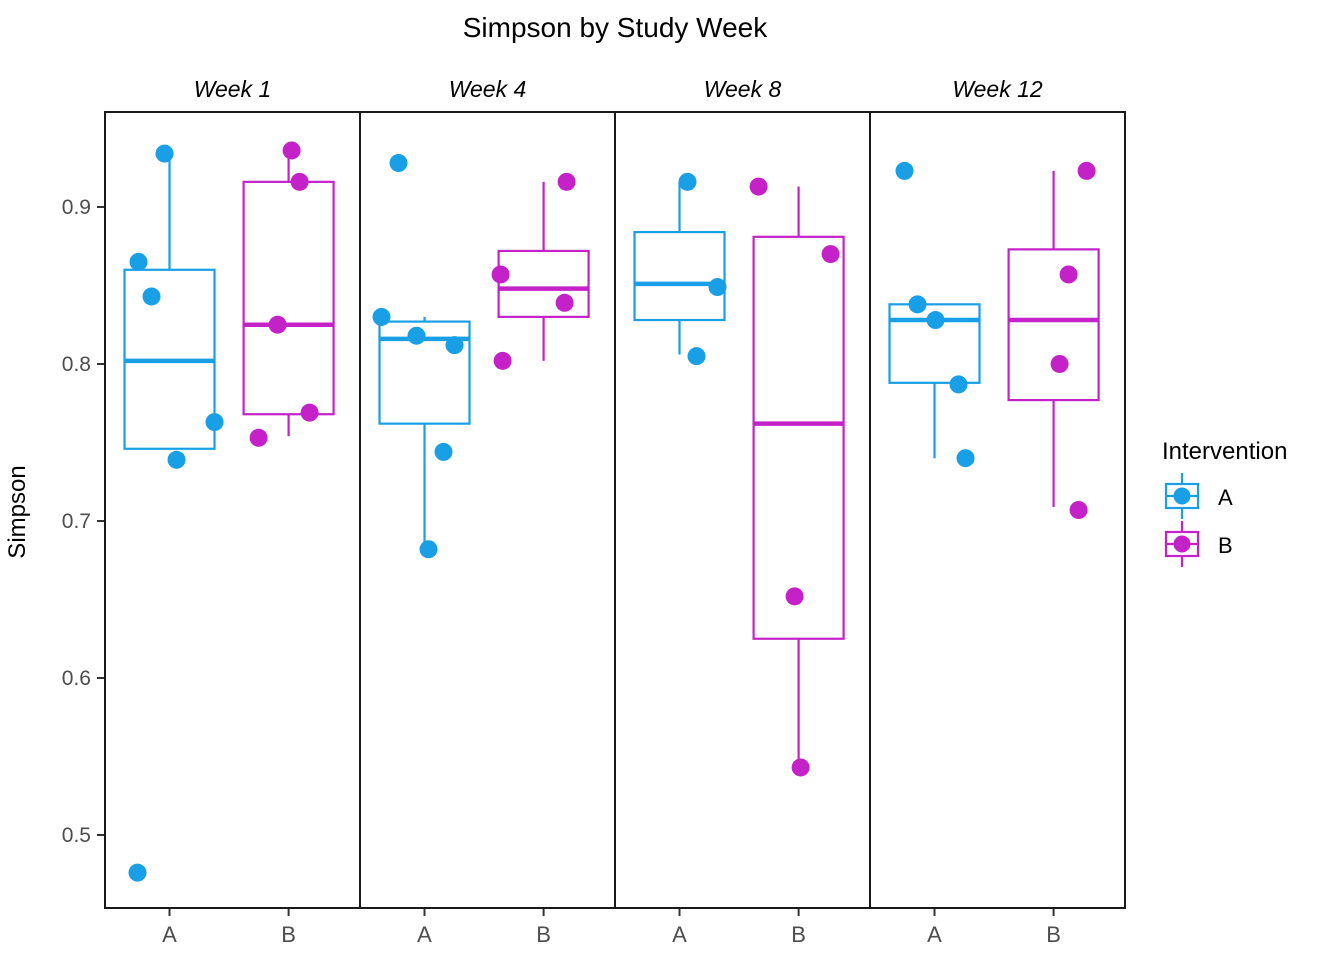 Image resolution: width=1344 pixels, height=960 pixels. Describe the element at coordinates (934, 934) in the screenshot. I see `x-tick-label-a-week-12: A` at that location.